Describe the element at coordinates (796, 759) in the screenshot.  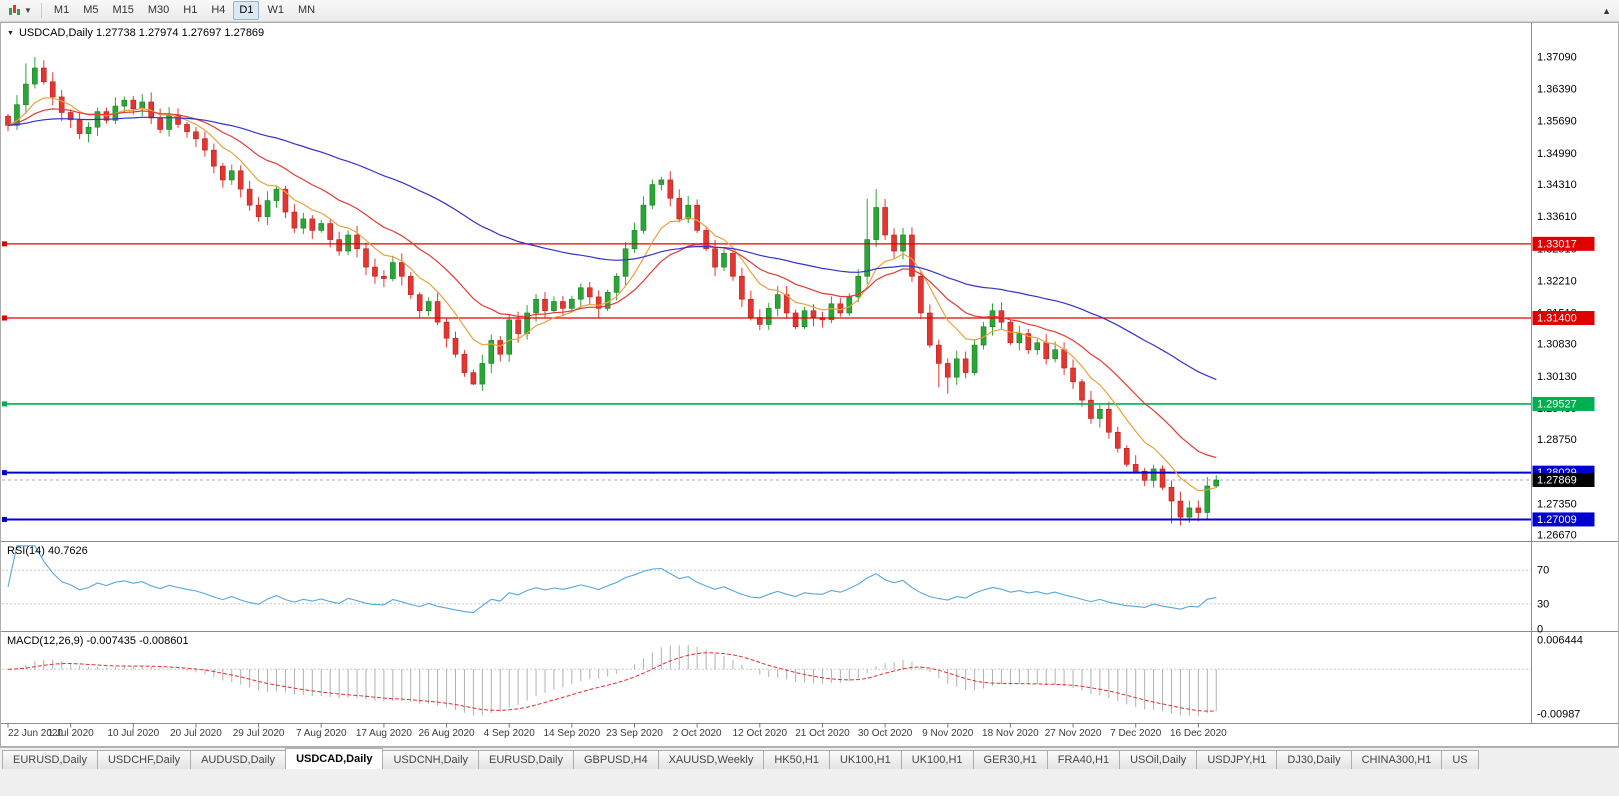
I see `tab-hk50-h1: HK50,H1` at that location.